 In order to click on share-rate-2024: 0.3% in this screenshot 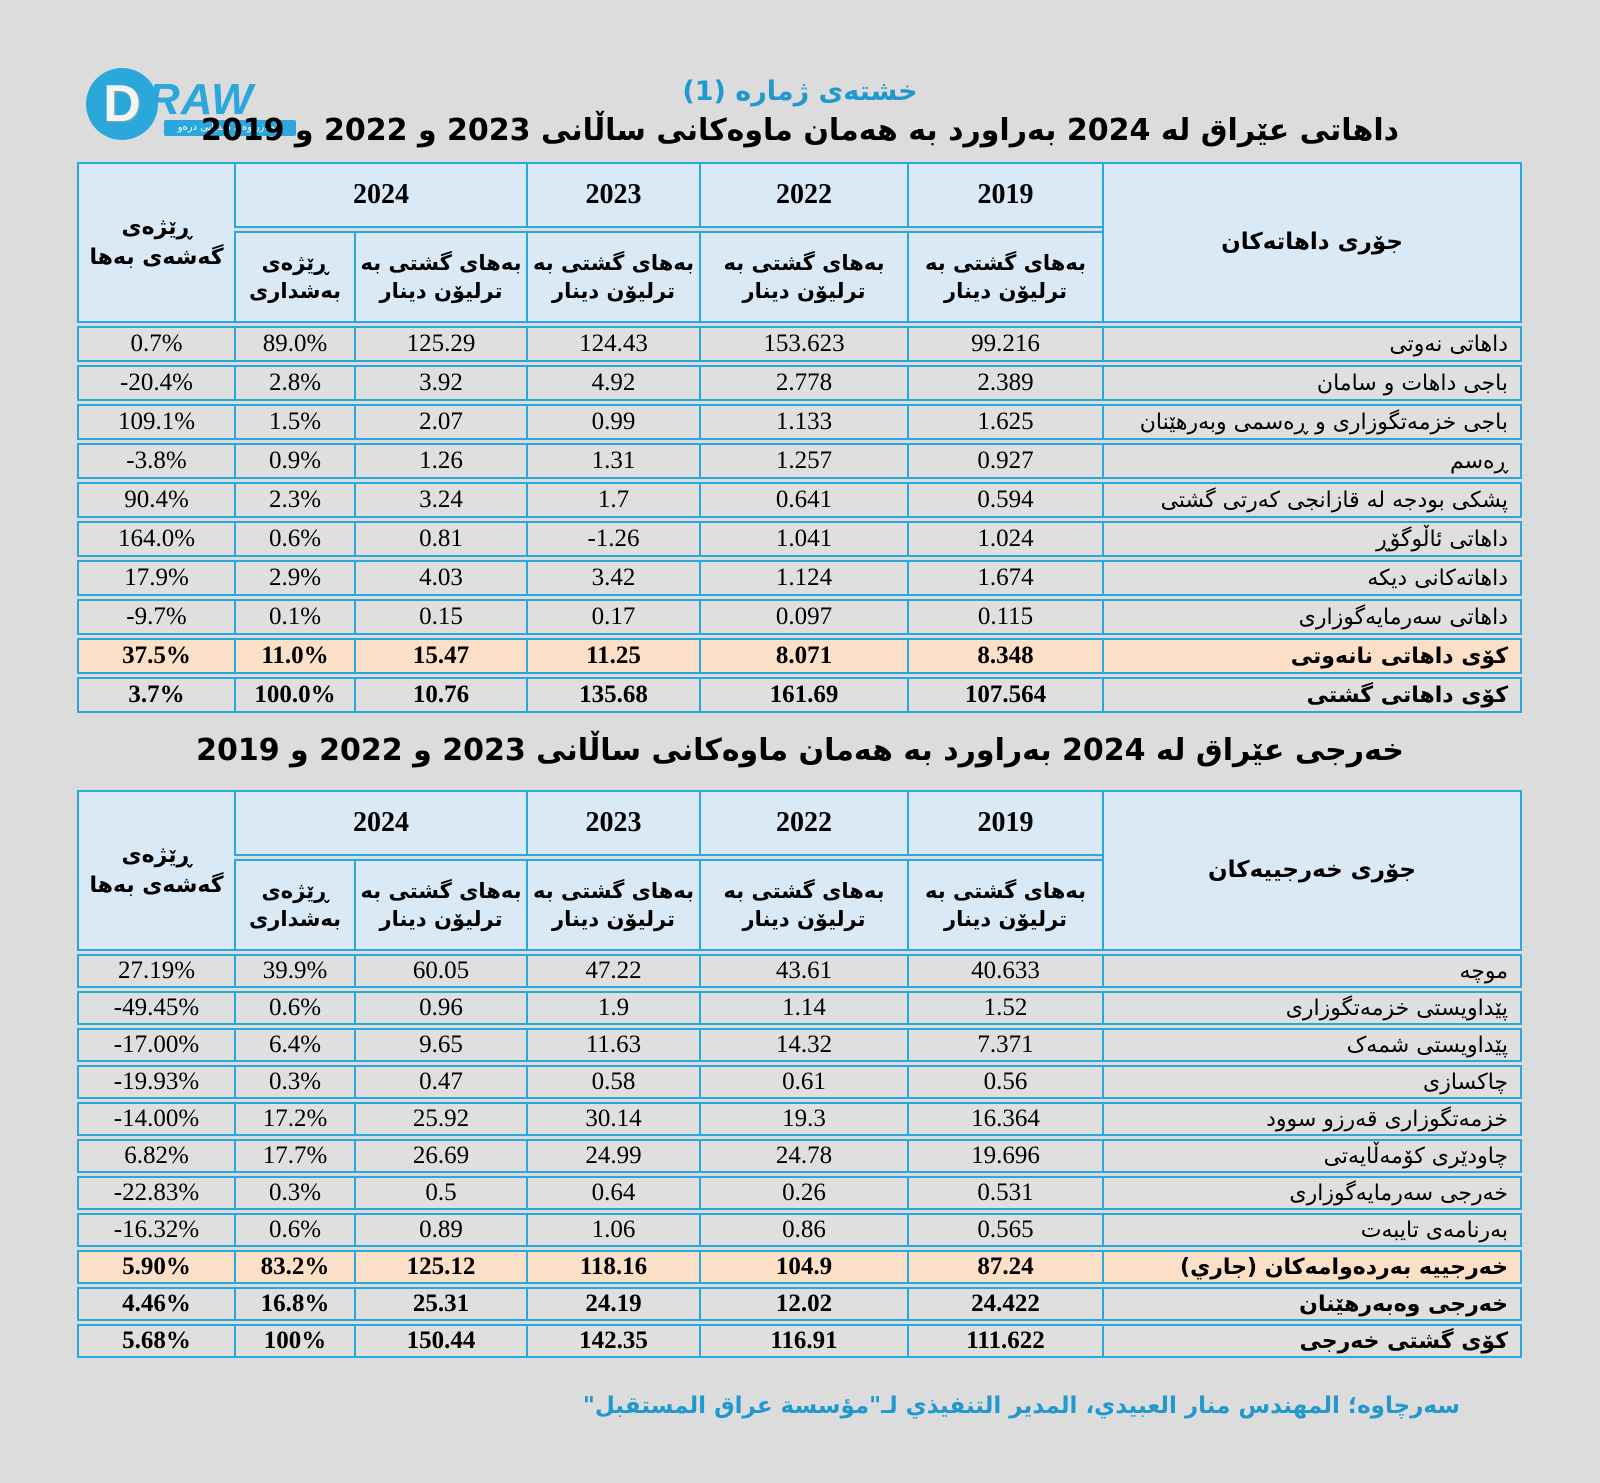, I will do `click(294, 1193)`.